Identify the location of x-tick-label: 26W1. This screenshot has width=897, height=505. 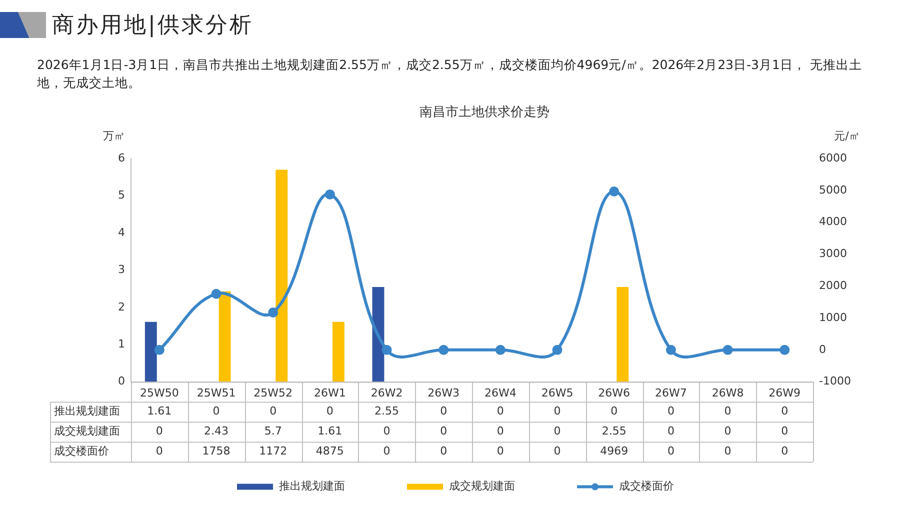
(330, 393).